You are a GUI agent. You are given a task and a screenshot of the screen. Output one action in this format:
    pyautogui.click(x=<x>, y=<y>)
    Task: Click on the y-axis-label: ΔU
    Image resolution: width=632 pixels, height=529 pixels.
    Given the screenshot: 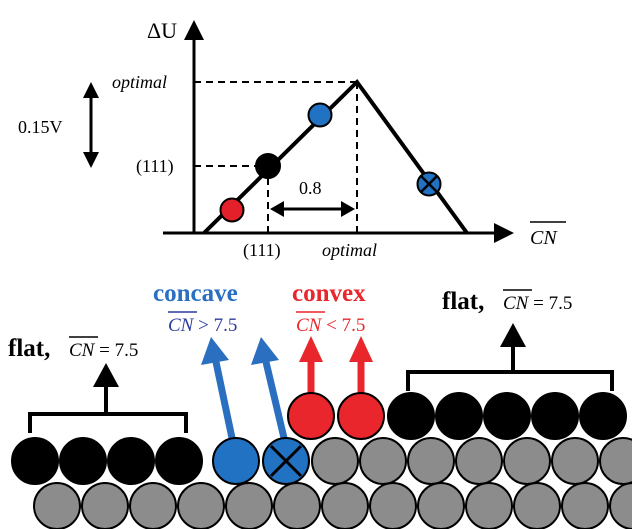 What is the action you would take?
    pyautogui.click(x=162, y=30)
    